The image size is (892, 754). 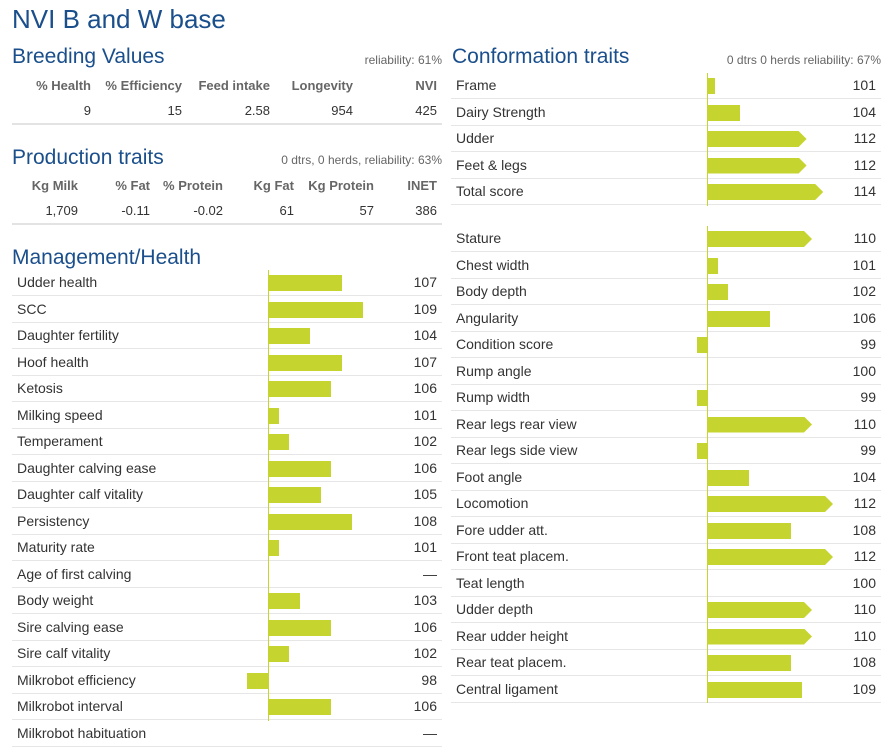 I want to click on conf-detail-value: 104, so click(x=864, y=476).